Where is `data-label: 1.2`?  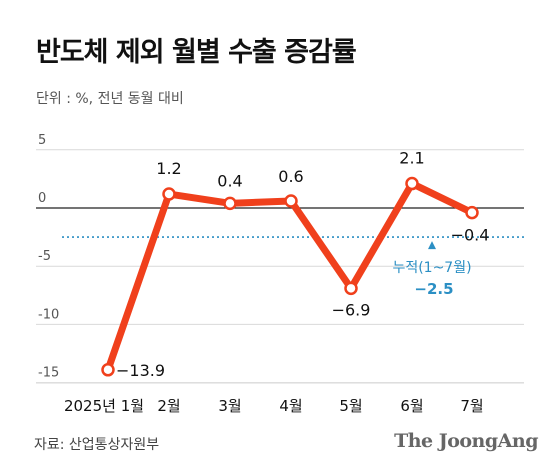
data-label: 1.2 is located at coordinates (168, 168).